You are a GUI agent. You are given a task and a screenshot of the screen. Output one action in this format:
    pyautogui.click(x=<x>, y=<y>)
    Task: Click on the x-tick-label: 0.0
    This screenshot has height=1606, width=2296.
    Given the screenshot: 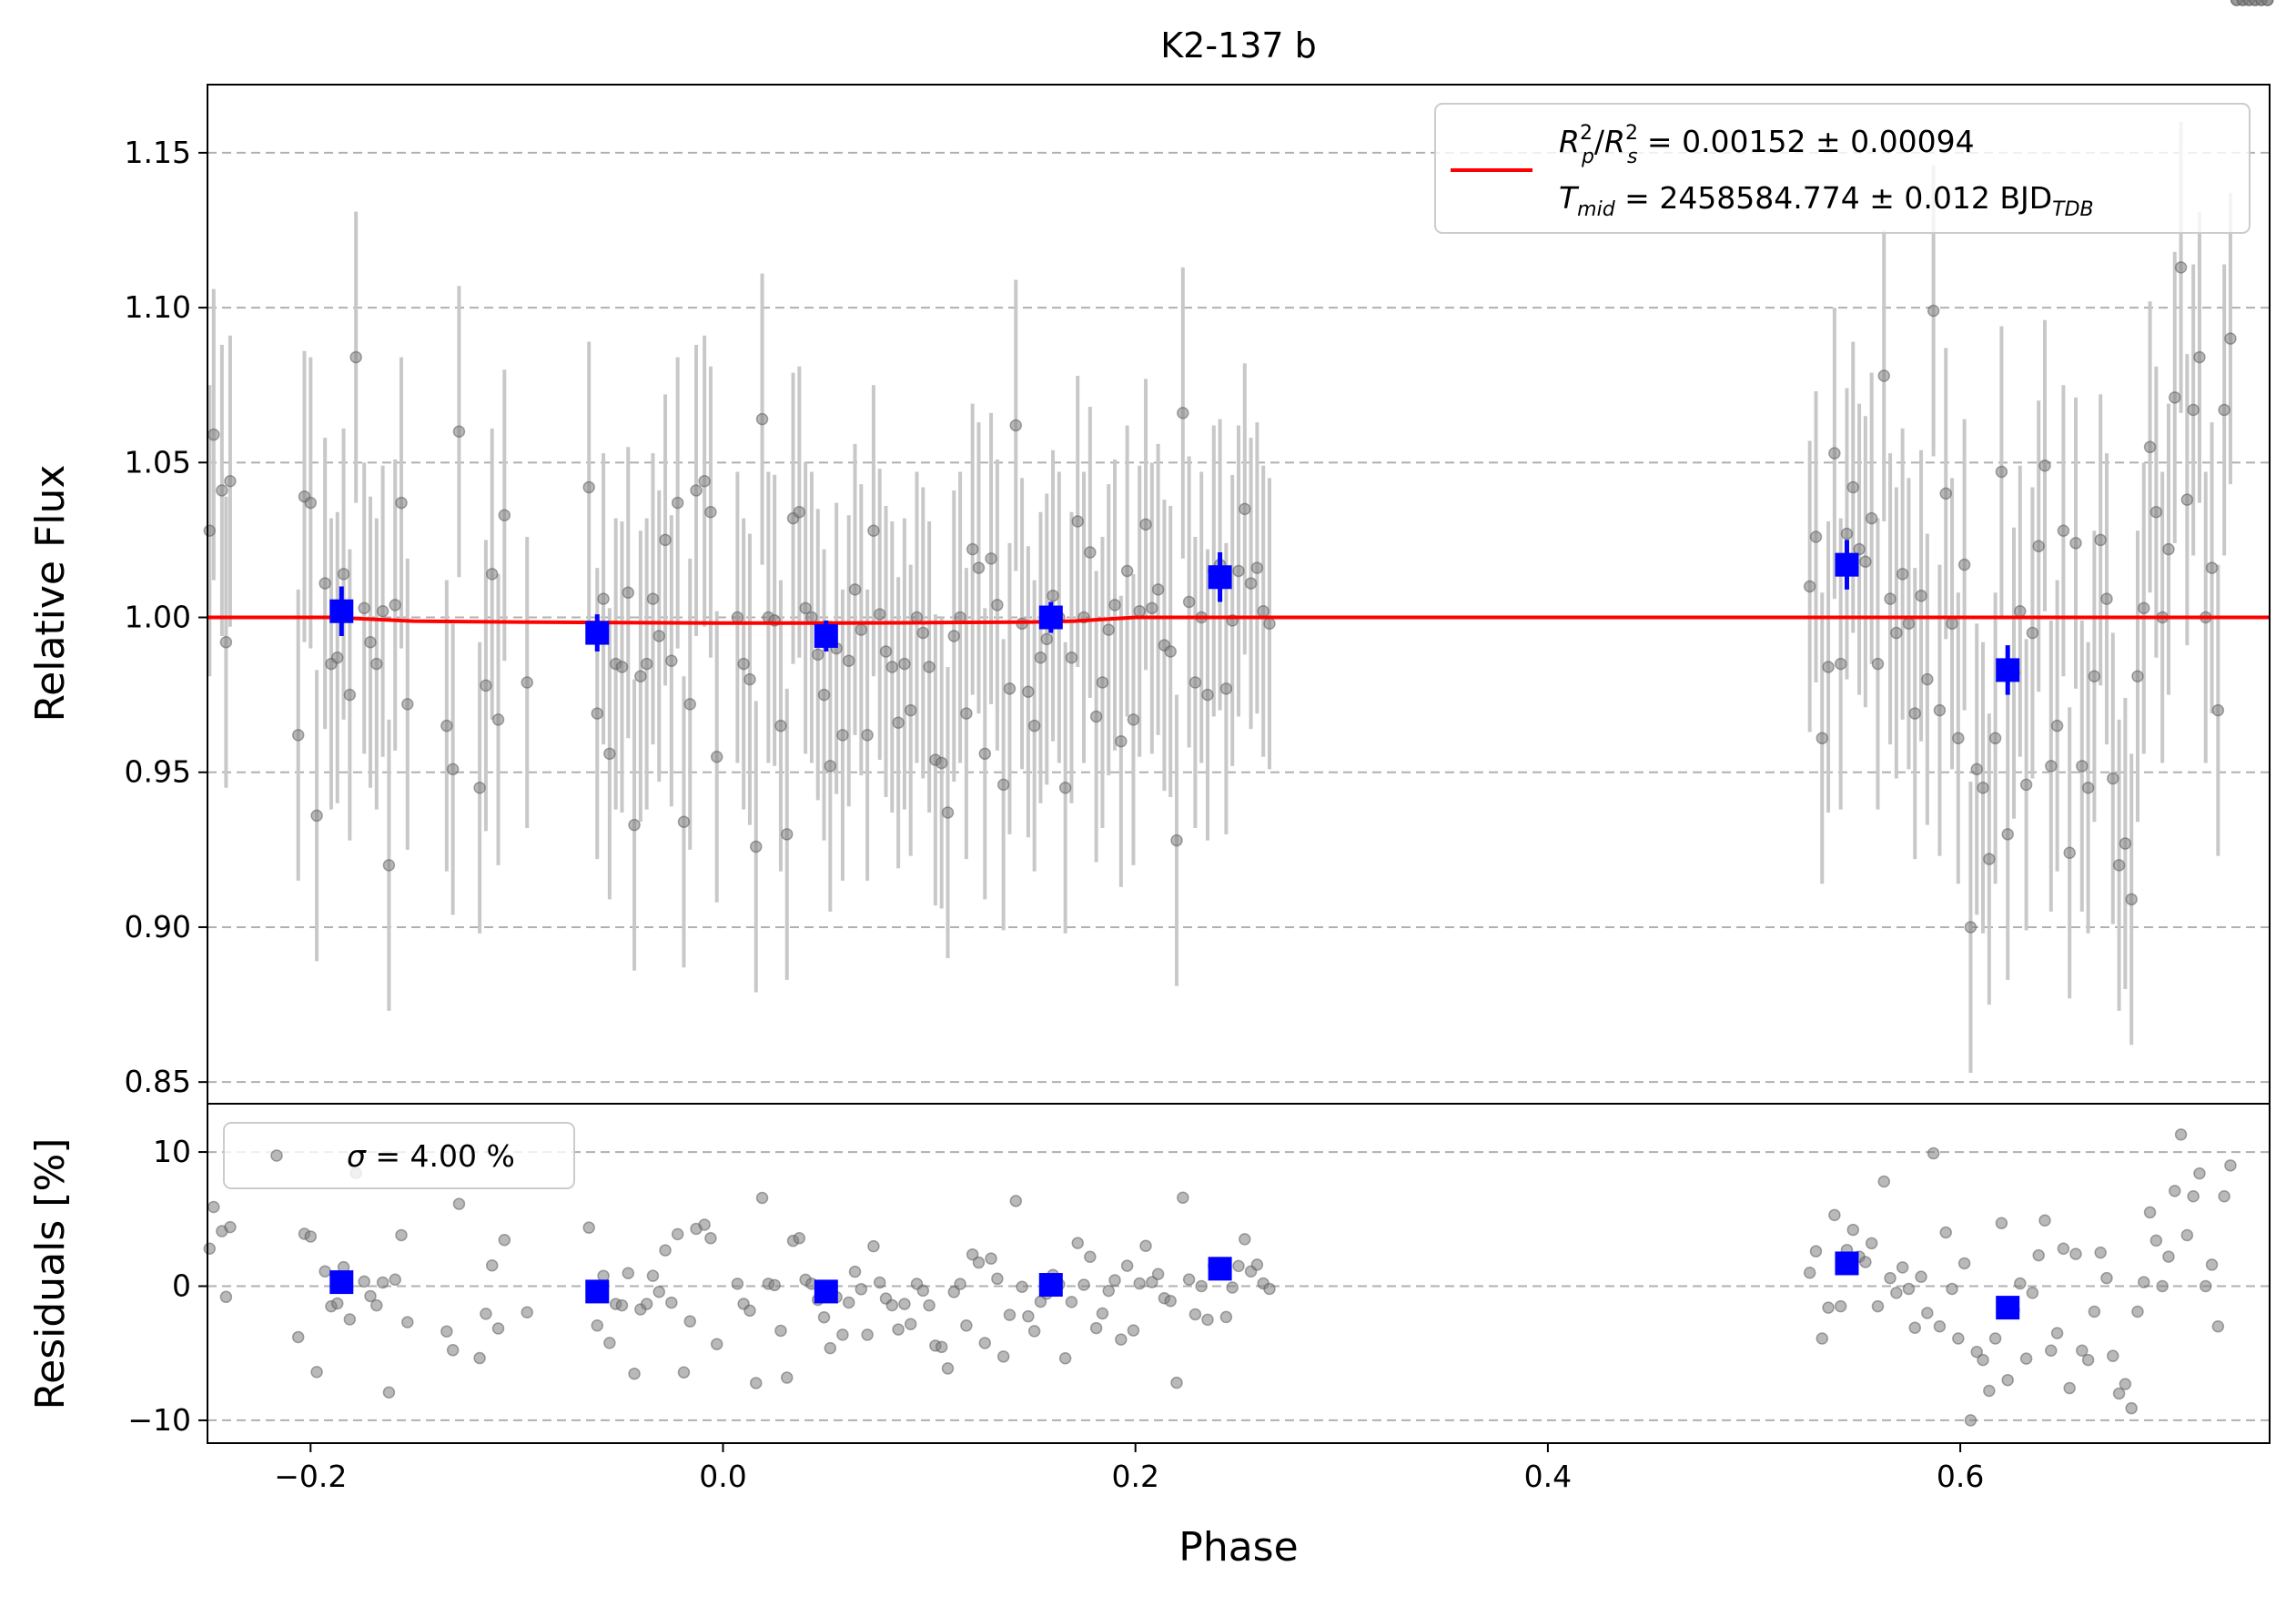 What is the action you would take?
    pyautogui.click(x=722, y=1476)
    